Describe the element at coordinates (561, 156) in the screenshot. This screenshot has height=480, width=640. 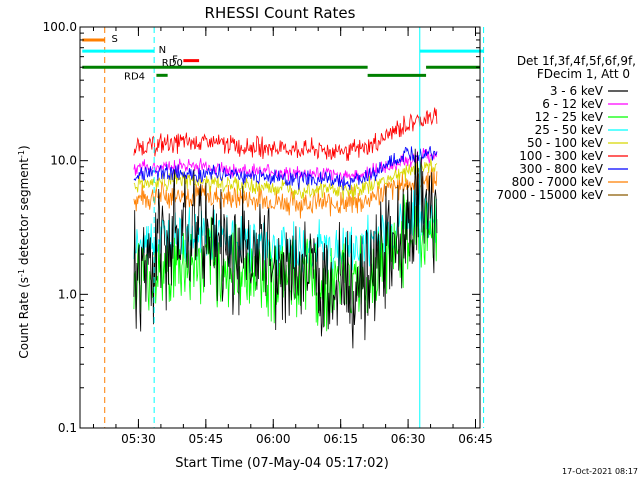
I see `legend-label: 100 - 300 keV` at that location.